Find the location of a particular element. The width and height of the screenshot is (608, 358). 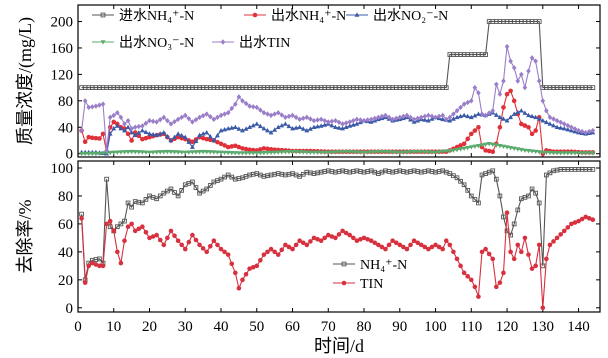

xtick-label: 0 is located at coordinates (78, 327).